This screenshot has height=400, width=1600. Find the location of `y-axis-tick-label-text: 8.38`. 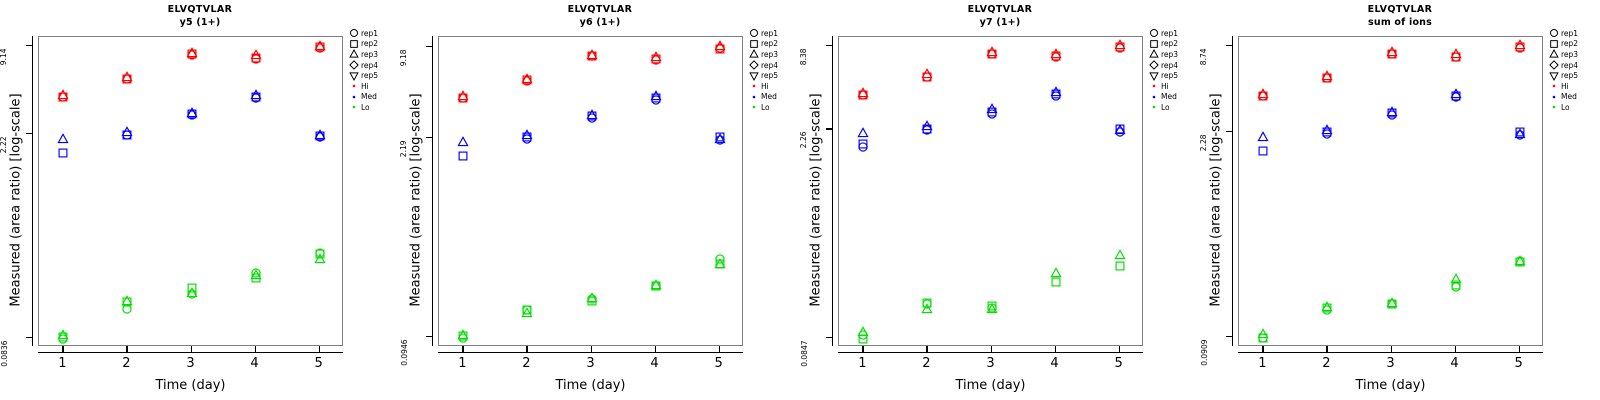

y-axis-tick-label-text: 8.38 is located at coordinates (804, 57).